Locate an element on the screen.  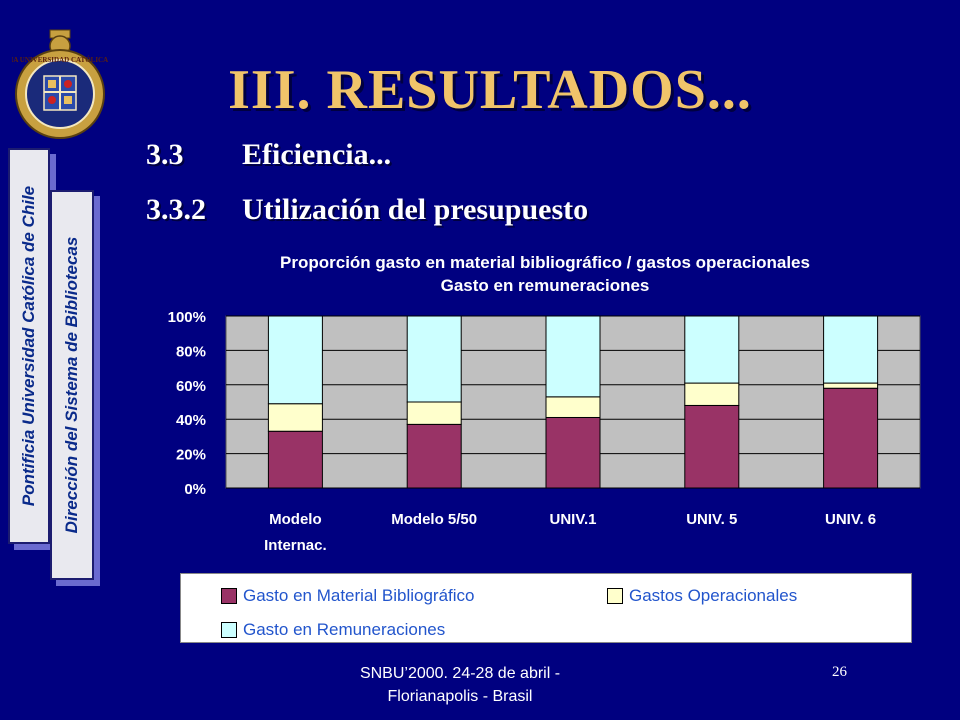
legend-item-operacionales: Gastos Operacionales is located at coordinates (702, 596).